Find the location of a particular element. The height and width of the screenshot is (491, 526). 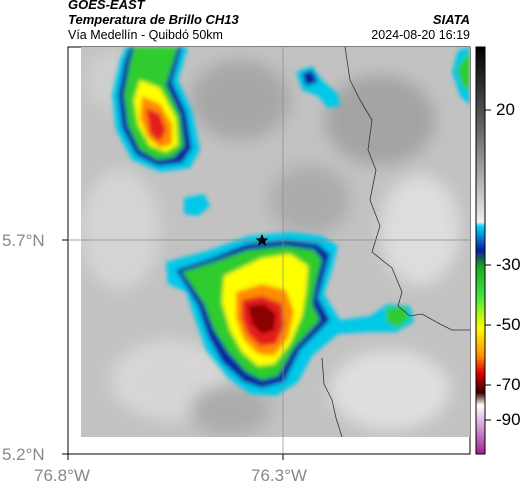

colorbar-tick-minus30: -30 is located at coordinates (508, 264).